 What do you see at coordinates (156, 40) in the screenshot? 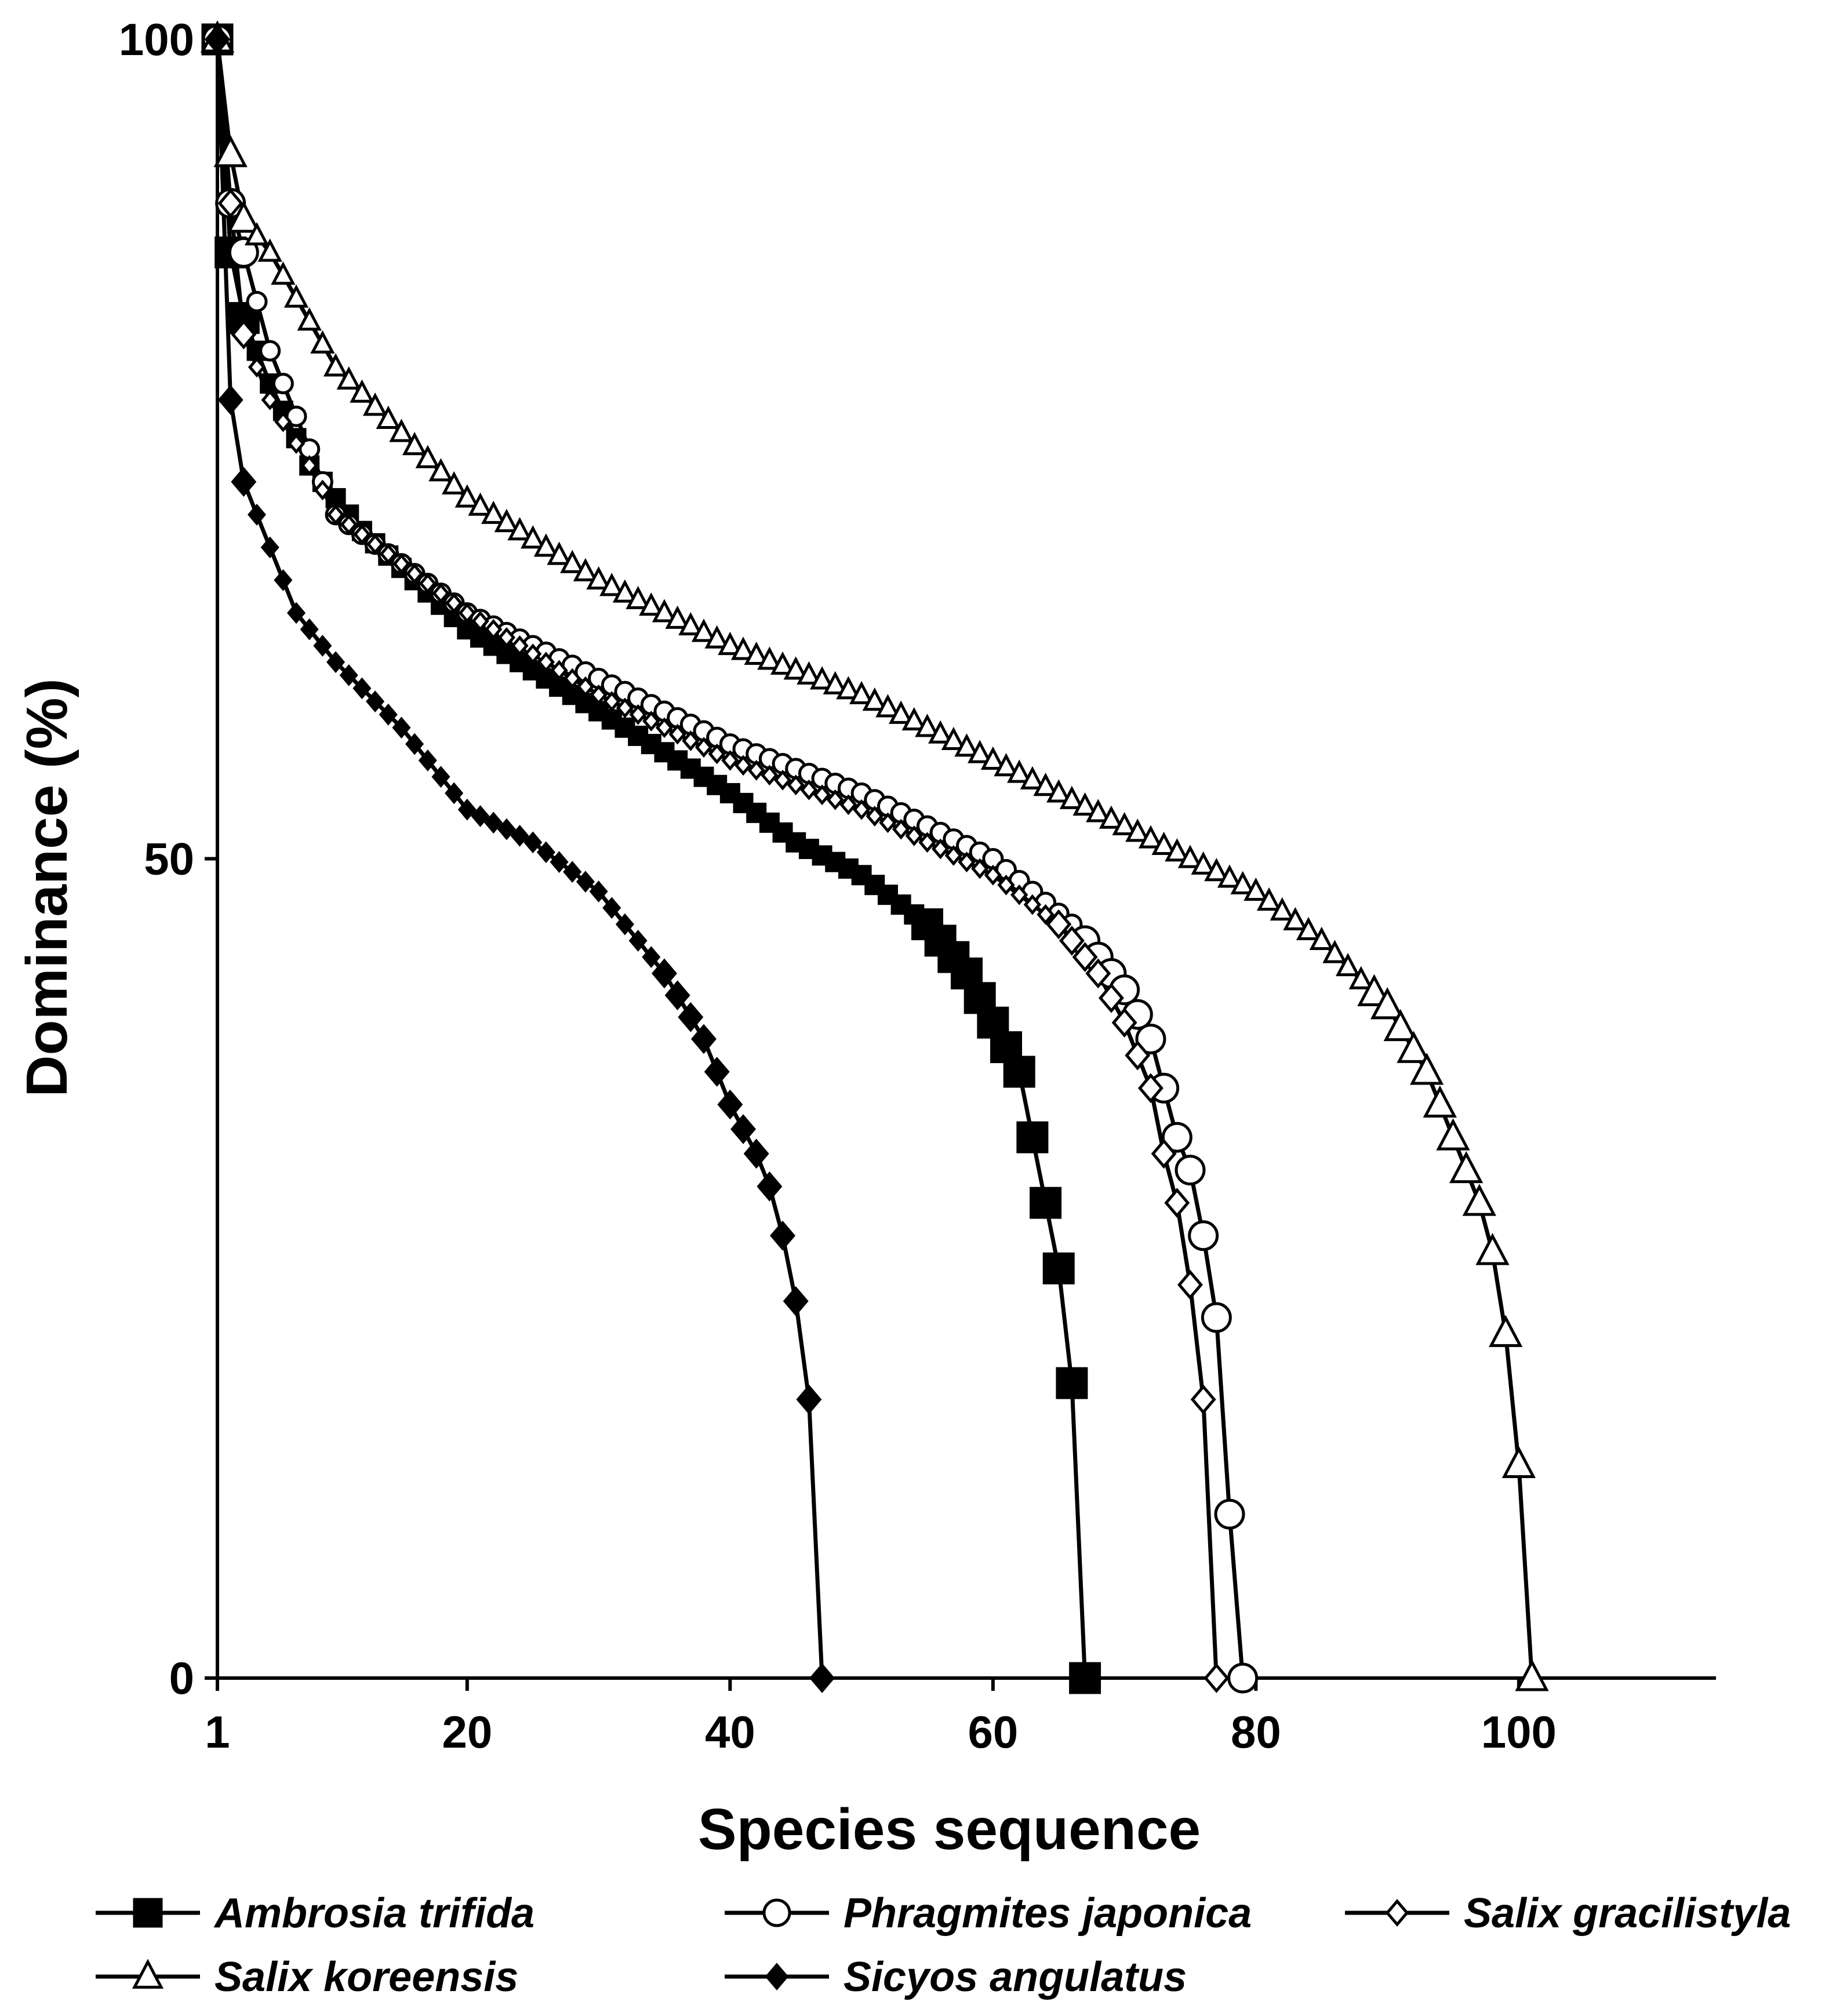
I see `y-tick-label: 100` at bounding box center [156, 40].